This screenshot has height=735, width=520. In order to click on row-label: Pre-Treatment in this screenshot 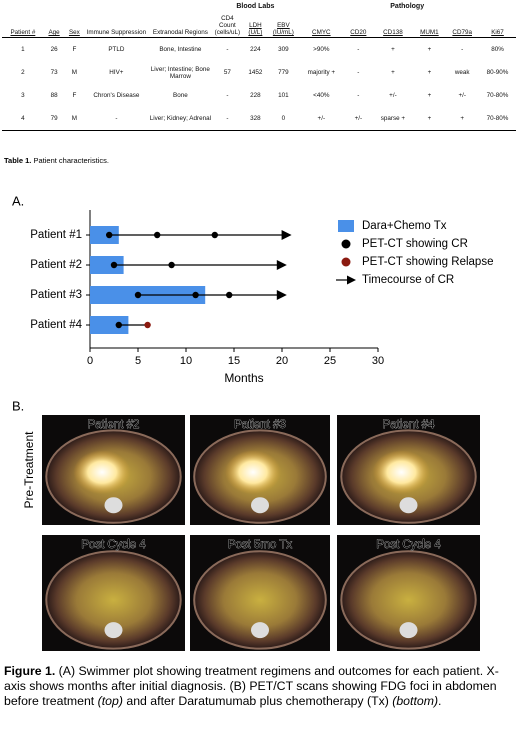, I will do `click(29, 470)`.